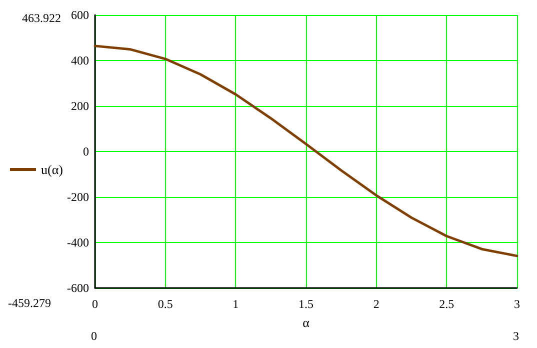  I want to click on x-tick-label: 2.5, so click(446, 304).